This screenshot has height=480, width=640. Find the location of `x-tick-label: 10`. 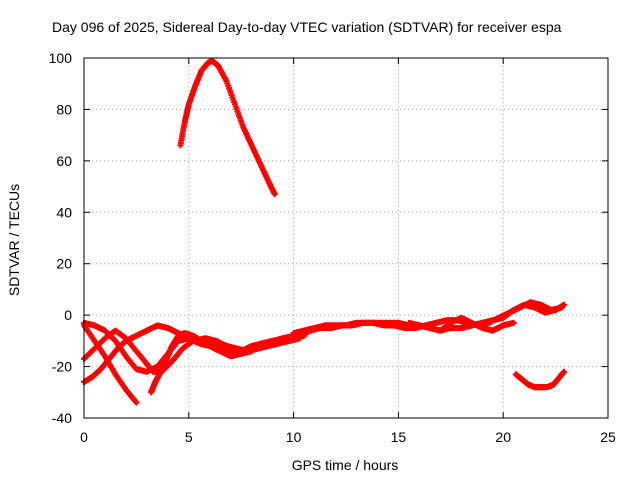

x-tick-label: 10 is located at coordinates (294, 437).